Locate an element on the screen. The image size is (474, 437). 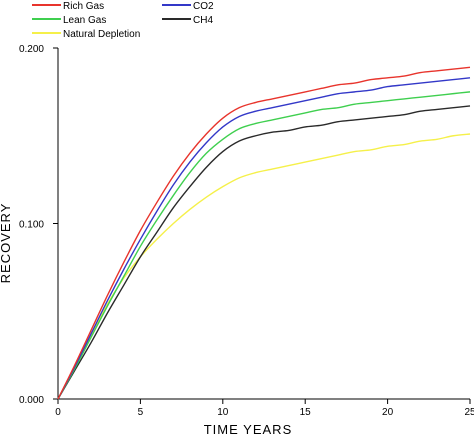
y-tick-label: 0.100 is located at coordinates (31, 225).